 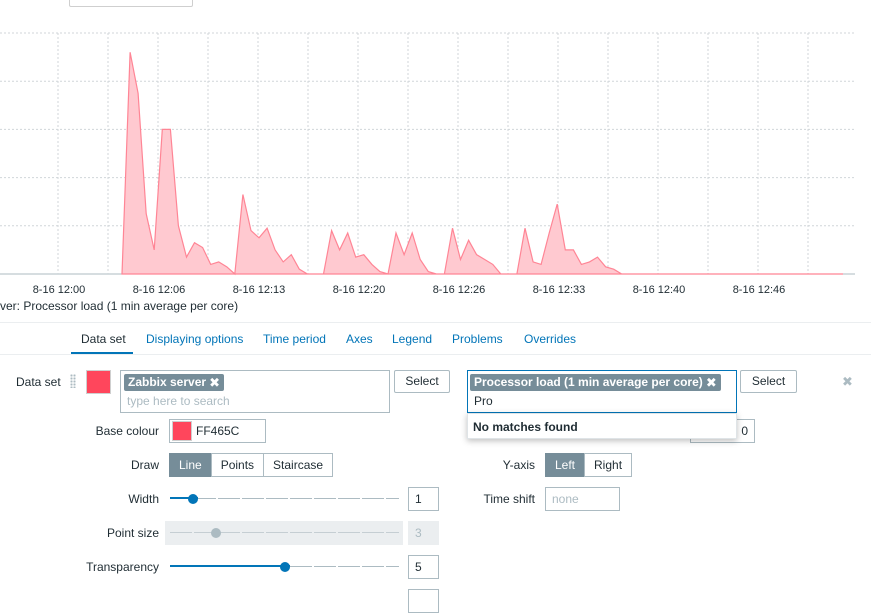 What do you see at coordinates (435, 322) in the screenshot?
I see `separator` at bounding box center [435, 322].